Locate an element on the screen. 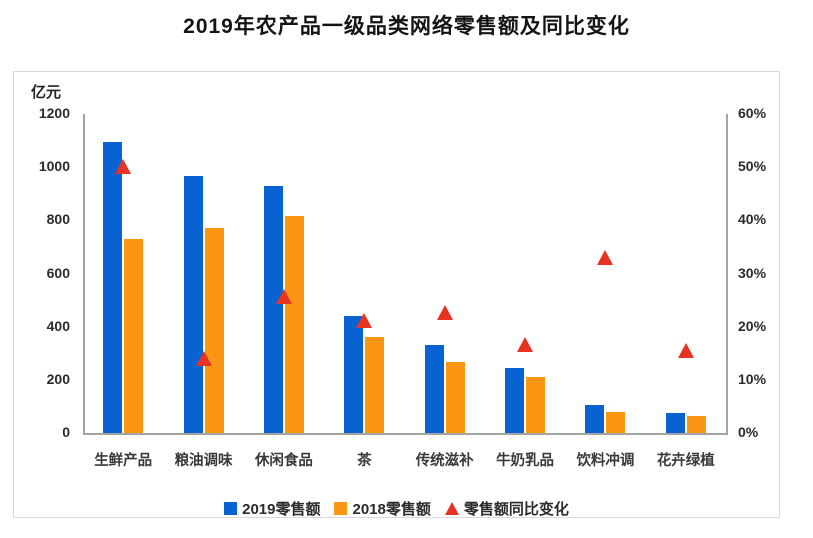  left-axis-tick: 800 is located at coordinates (58, 219).